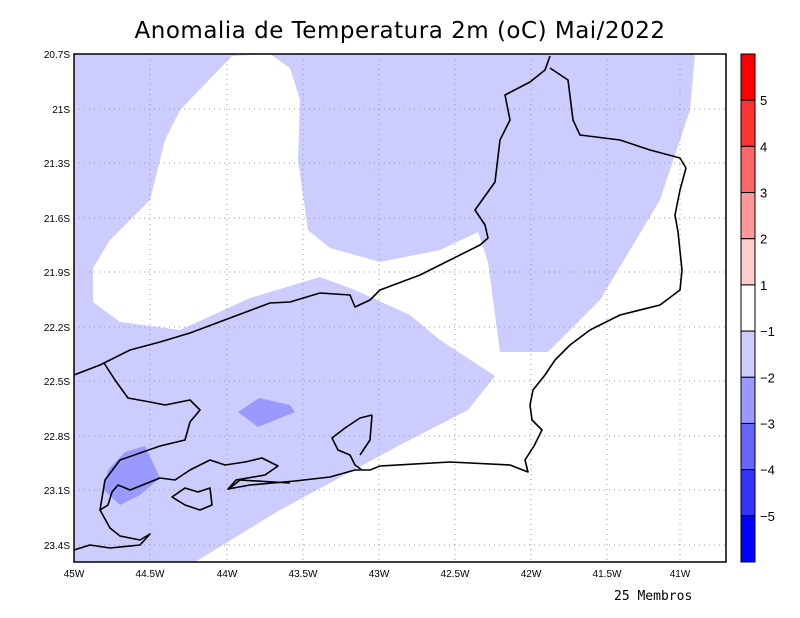 The image size is (800, 618). What do you see at coordinates (653, 596) in the screenshot?
I see `ensemble-members-note: 25 Membros` at bounding box center [653, 596].